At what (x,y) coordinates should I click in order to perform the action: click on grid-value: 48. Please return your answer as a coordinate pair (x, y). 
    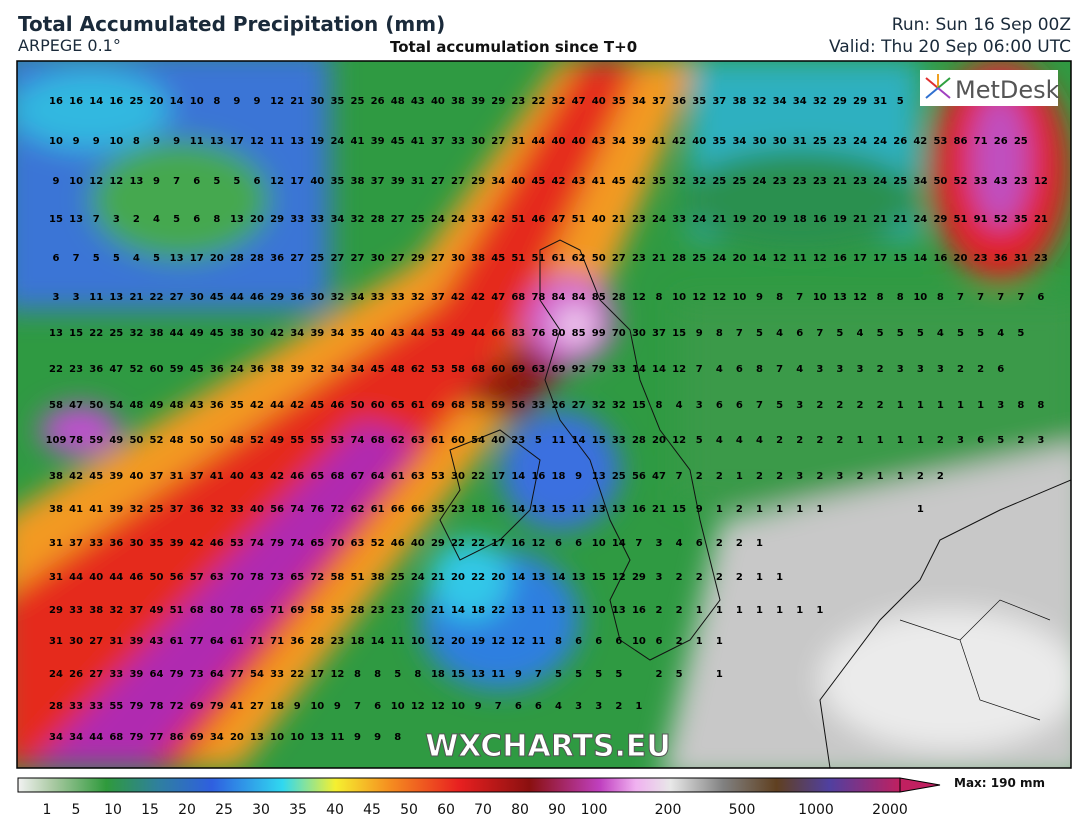
    Looking at the image, I should click on (177, 405).